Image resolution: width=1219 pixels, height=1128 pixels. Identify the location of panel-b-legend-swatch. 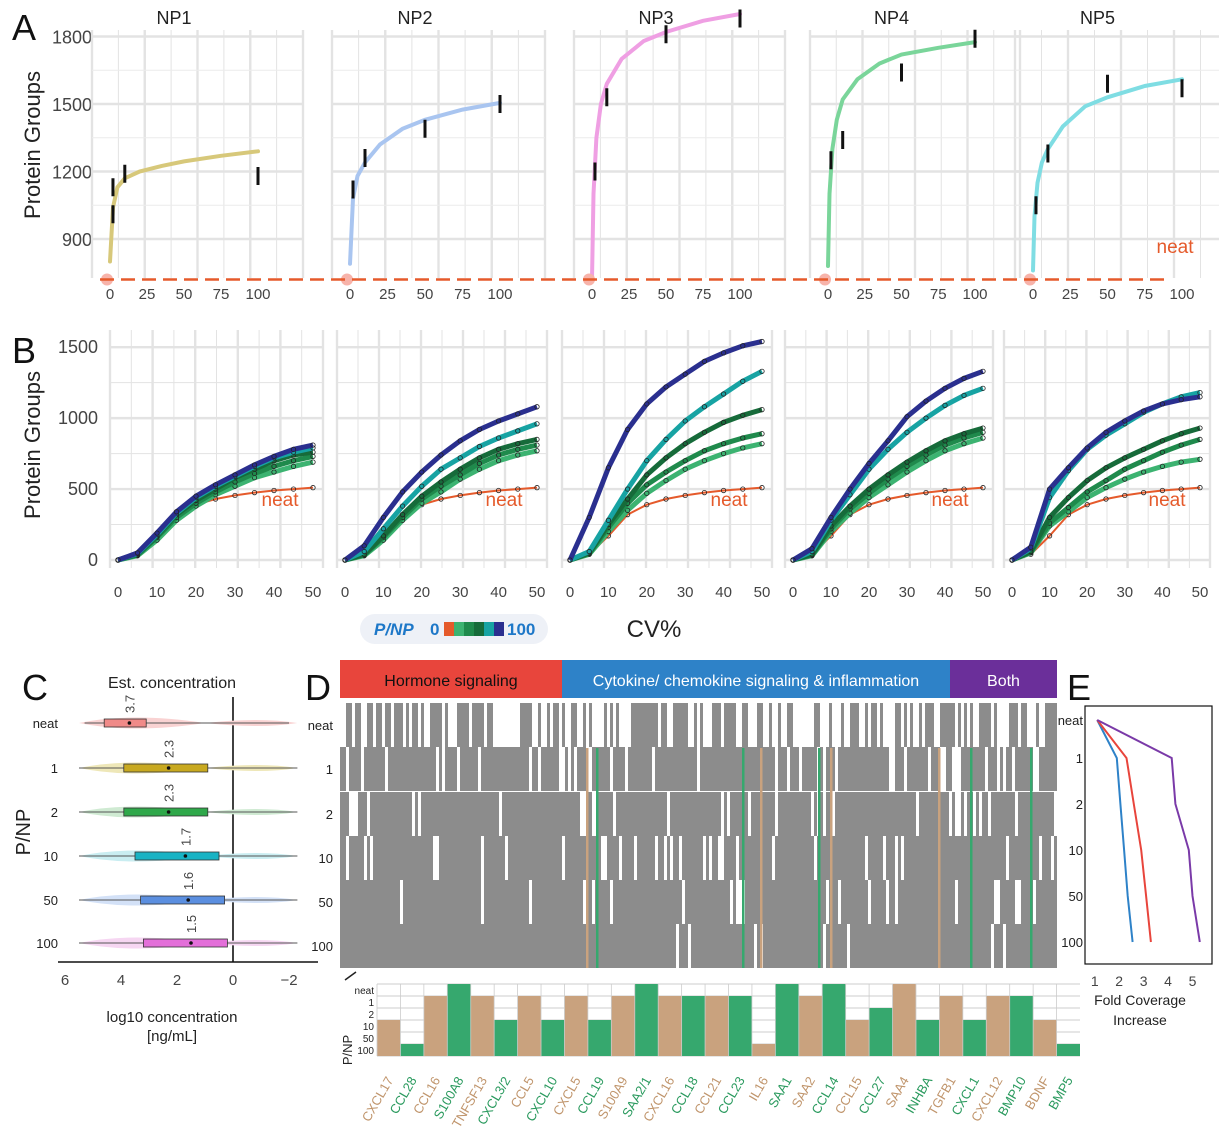
(449, 629).